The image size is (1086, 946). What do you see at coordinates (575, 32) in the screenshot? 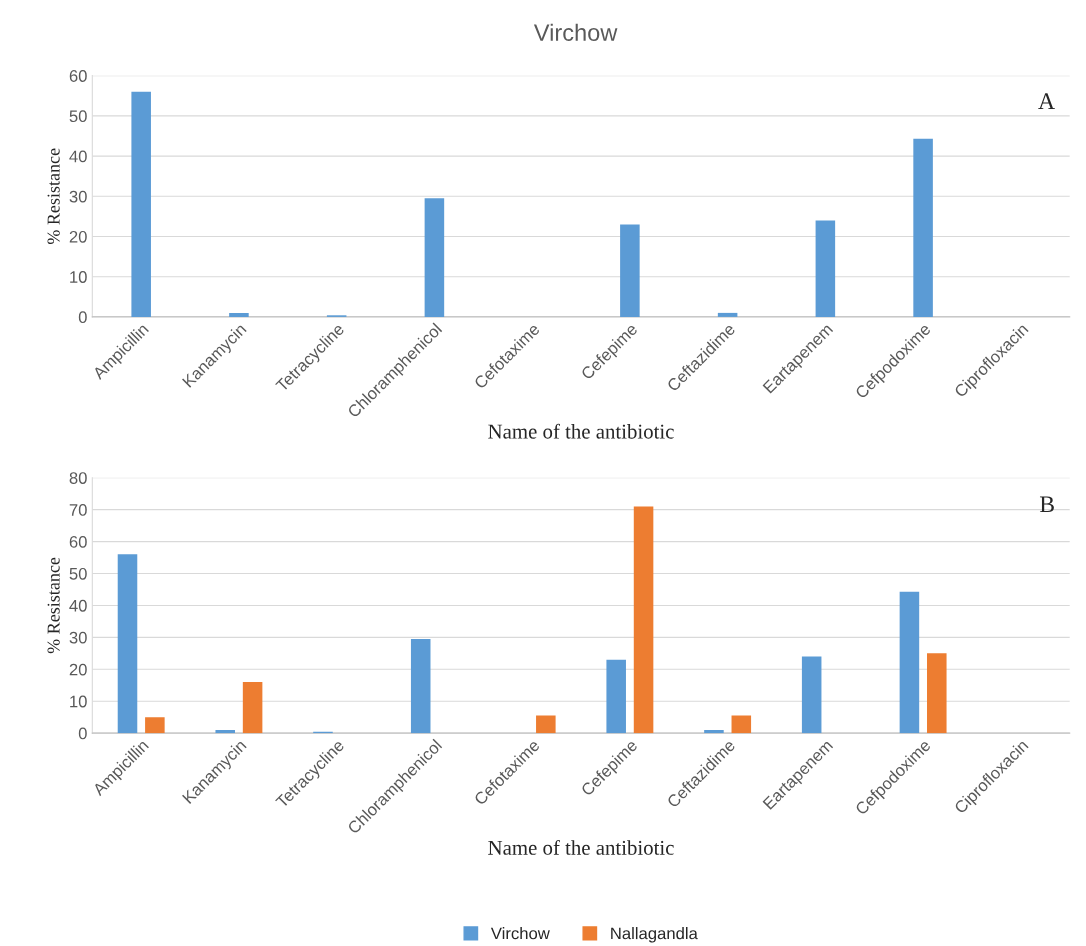
I see `chart-title: Virchow` at bounding box center [575, 32].